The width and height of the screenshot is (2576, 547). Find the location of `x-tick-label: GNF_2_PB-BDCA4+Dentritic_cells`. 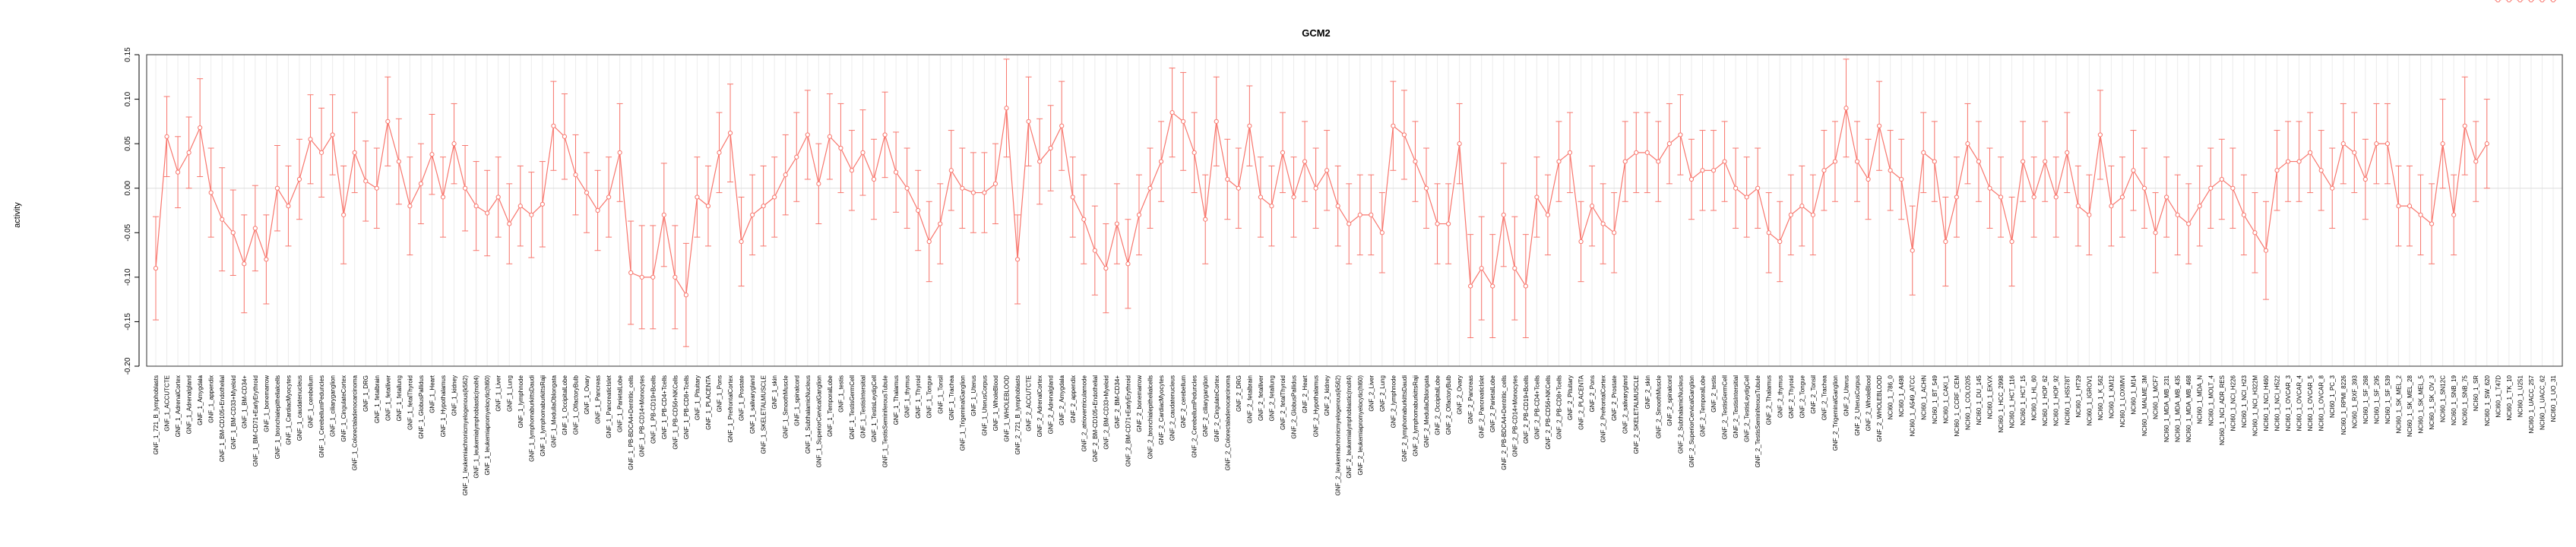

x-tick-label: GNF_2_PB-BDCA4+Dentritic_cells is located at coordinates (1504, 422).